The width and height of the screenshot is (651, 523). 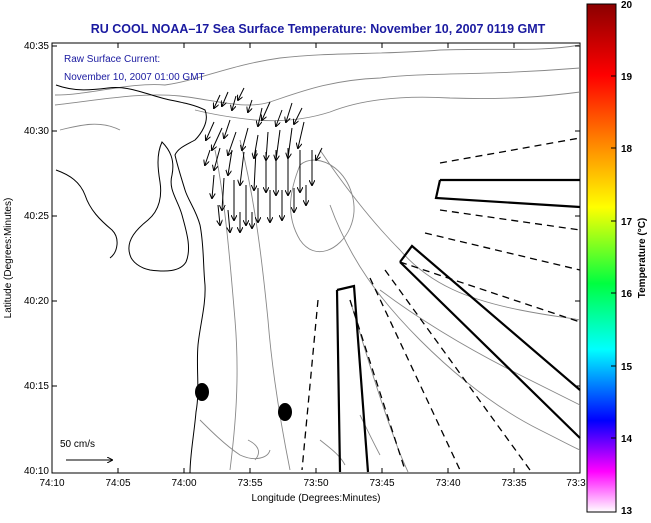 What do you see at coordinates (627, 367) in the screenshot?
I see `colorbar-tick-label: 15` at bounding box center [627, 367].